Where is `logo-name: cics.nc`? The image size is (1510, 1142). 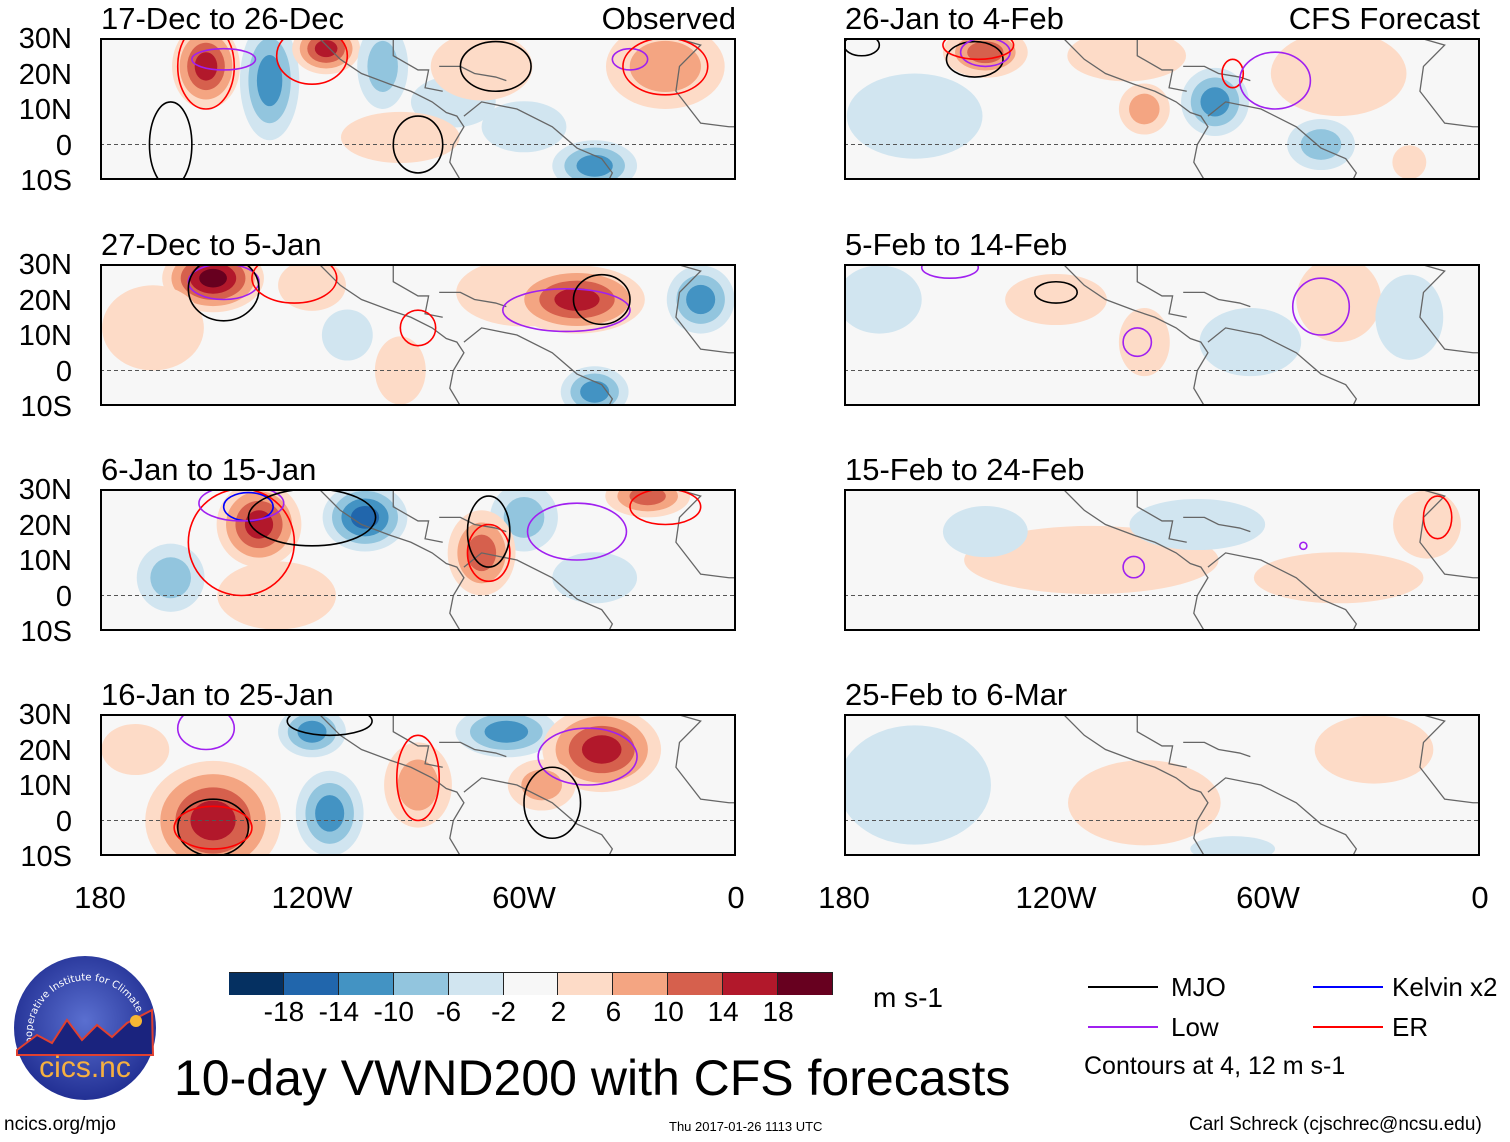 logo-name: cics.nc is located at coordinates (85, 1067).